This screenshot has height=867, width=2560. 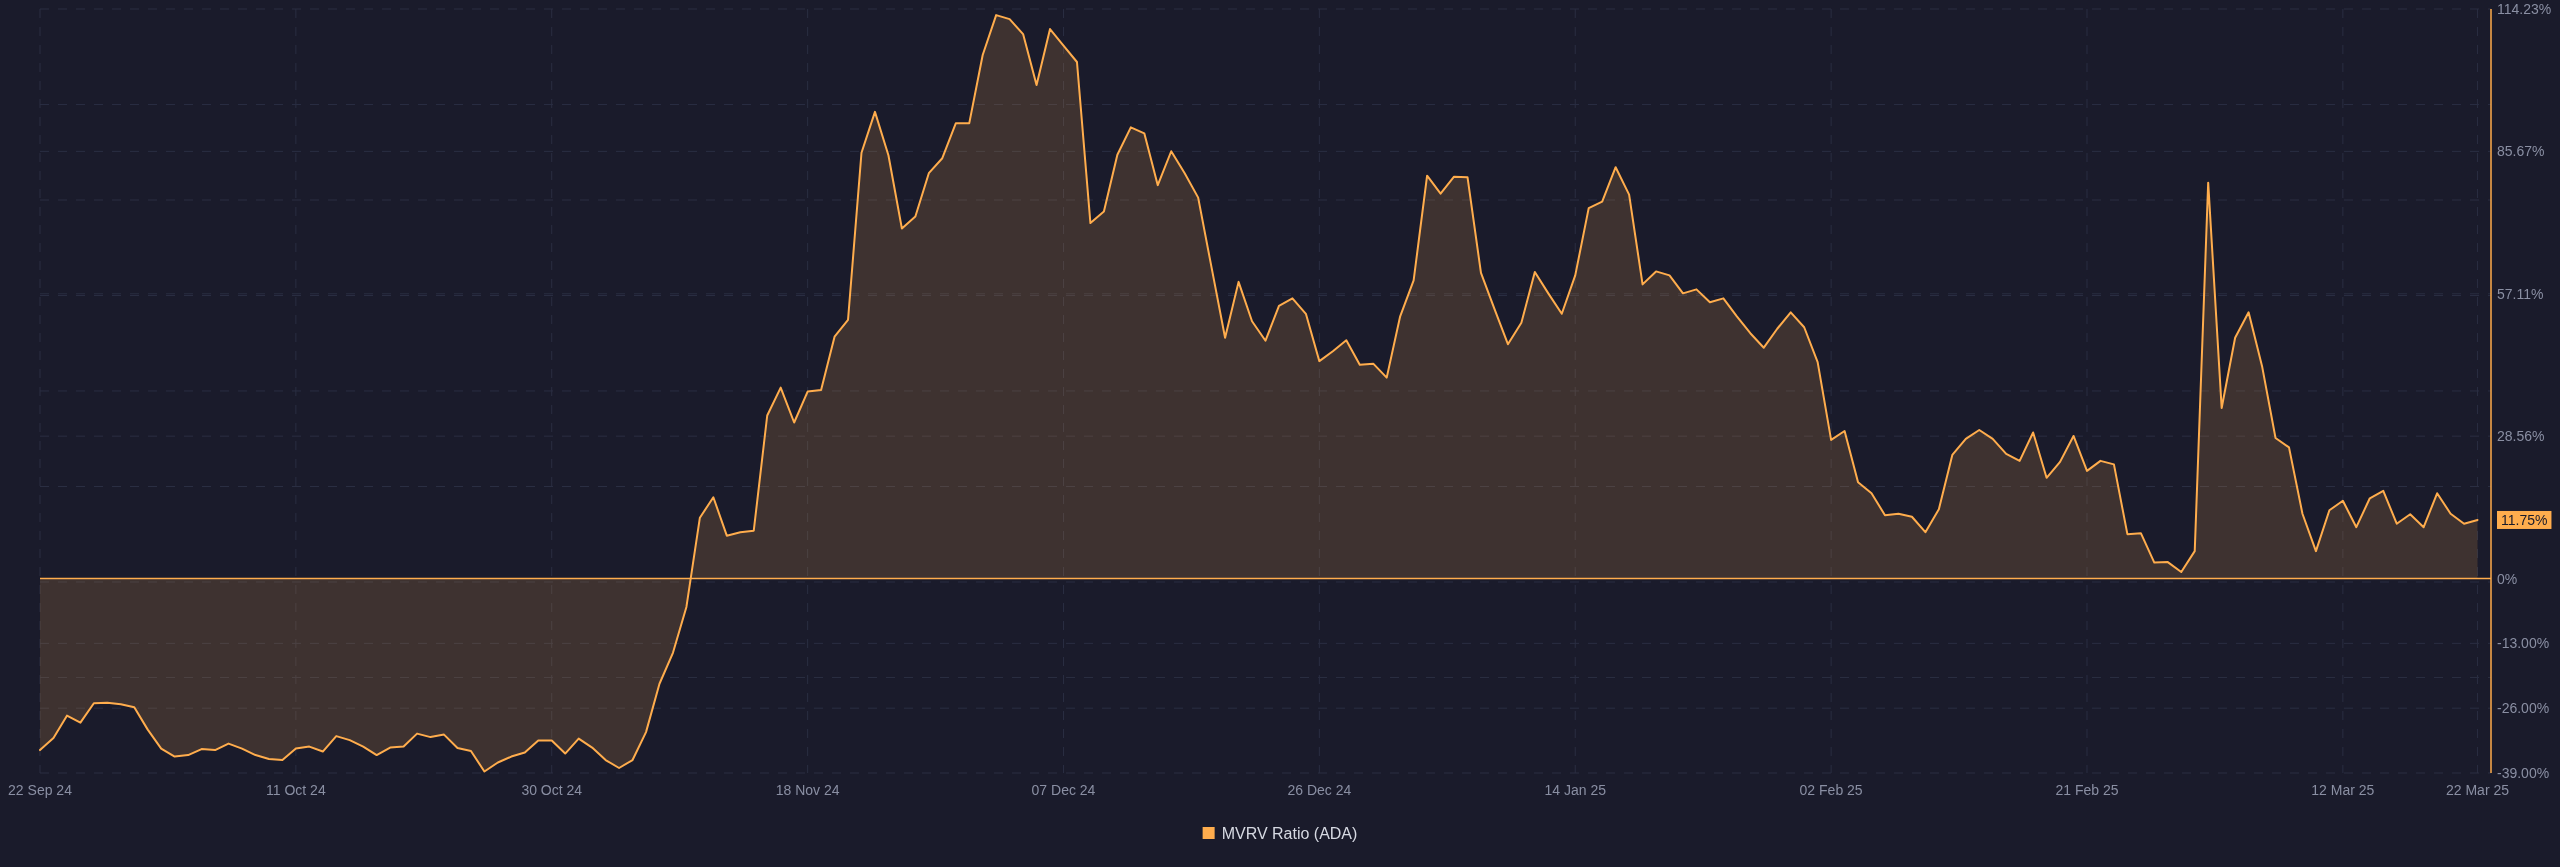 I want to click on x-tick-label: 22 Sep 24, so click(x=40, y=790).